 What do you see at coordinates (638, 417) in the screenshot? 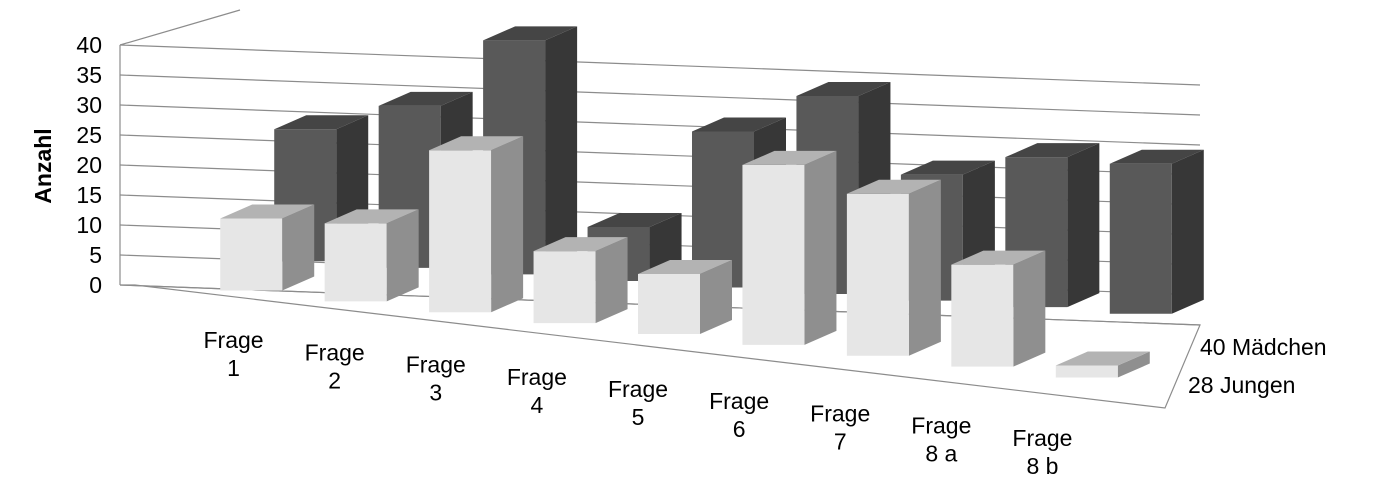
I see `x-tick-label-line: 5` at bounding box center [638, 417].